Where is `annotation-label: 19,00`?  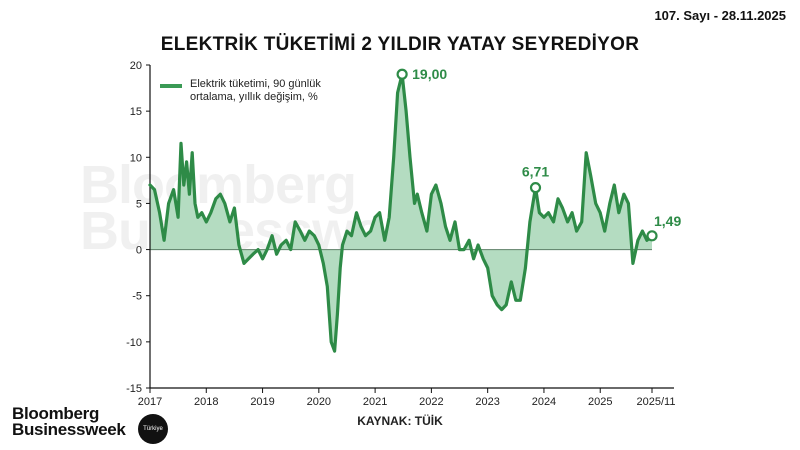
annotation-label: 19,00 is located at coordinates (429, 74).